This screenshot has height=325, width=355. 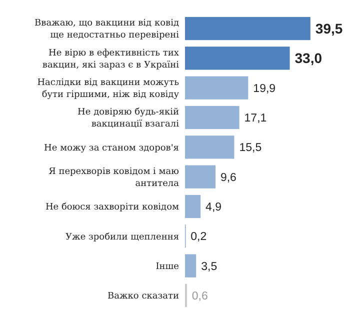 I want to click on data-label: 0,2, so click(x=198, y=237).